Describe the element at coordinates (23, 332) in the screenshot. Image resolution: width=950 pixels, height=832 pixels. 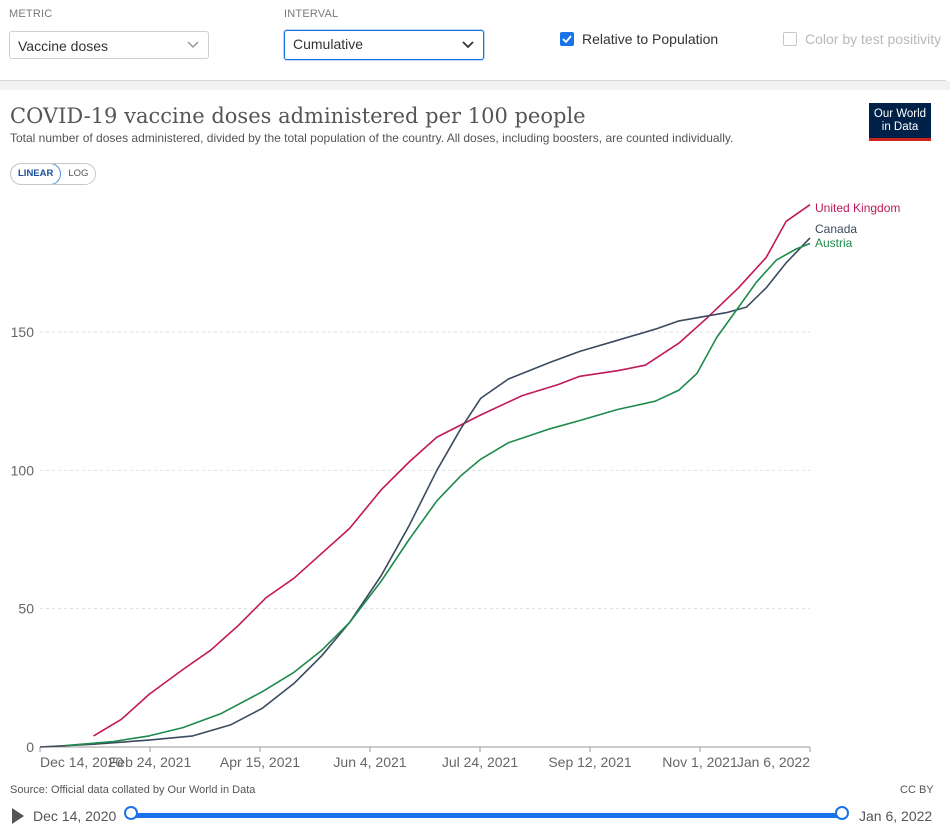
I see `y-tick-label: 150` at that location.